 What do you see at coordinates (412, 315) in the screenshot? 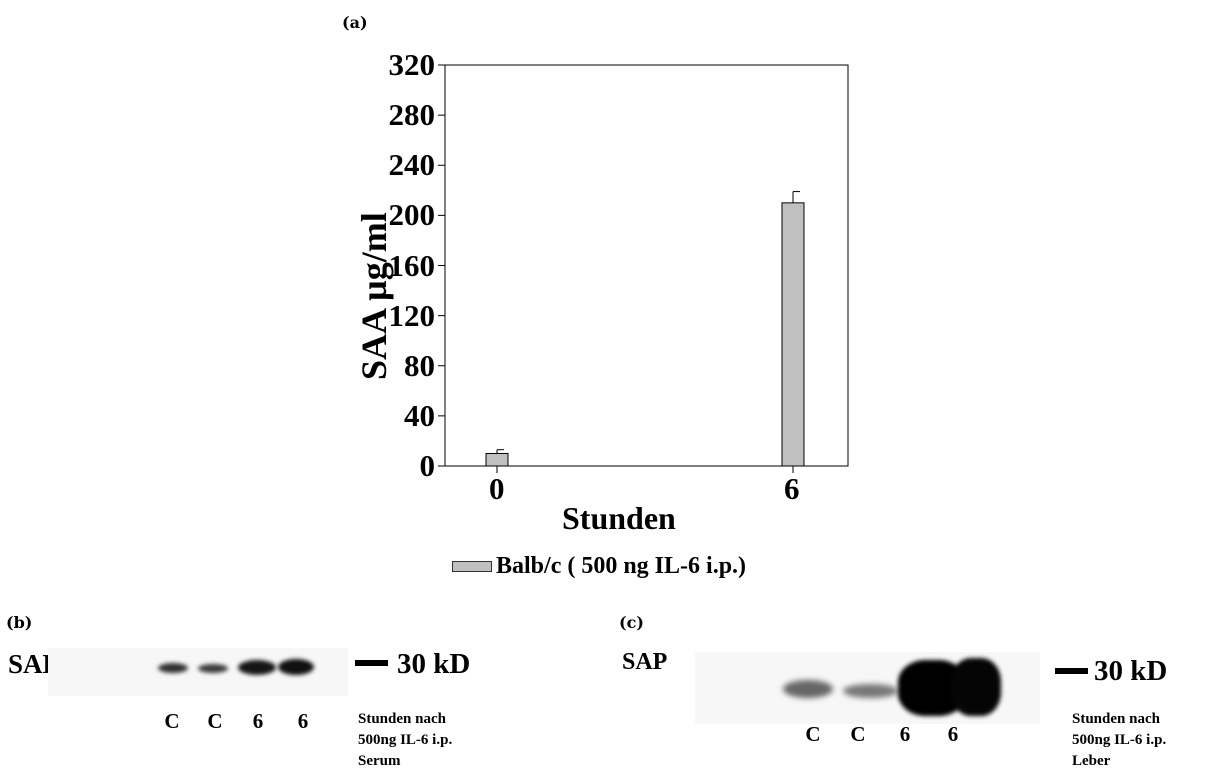
I see `y-tick-label: 120` at bounding box center [412, 315].